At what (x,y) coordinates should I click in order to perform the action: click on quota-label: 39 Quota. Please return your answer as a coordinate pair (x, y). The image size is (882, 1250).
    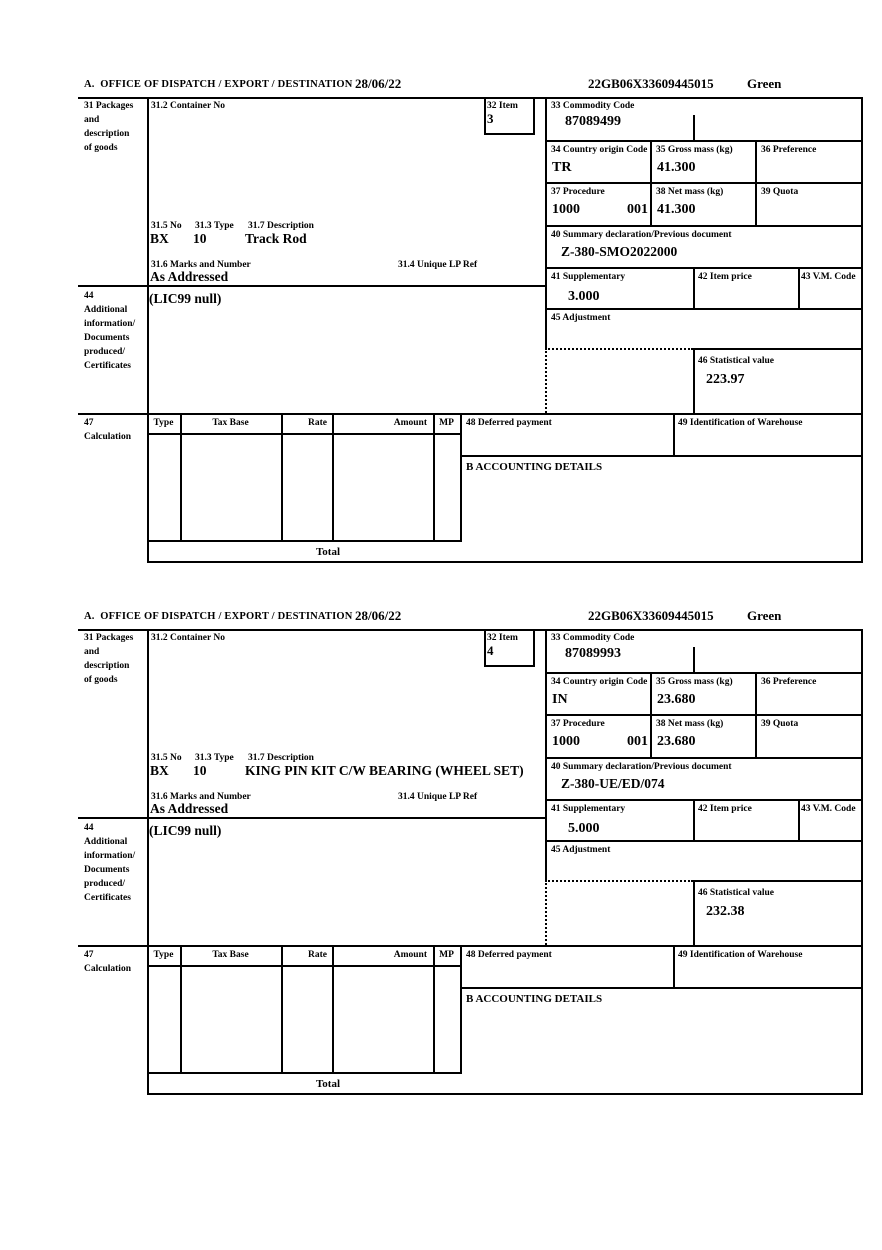
    Looking at the image, I should click on (780, 724).